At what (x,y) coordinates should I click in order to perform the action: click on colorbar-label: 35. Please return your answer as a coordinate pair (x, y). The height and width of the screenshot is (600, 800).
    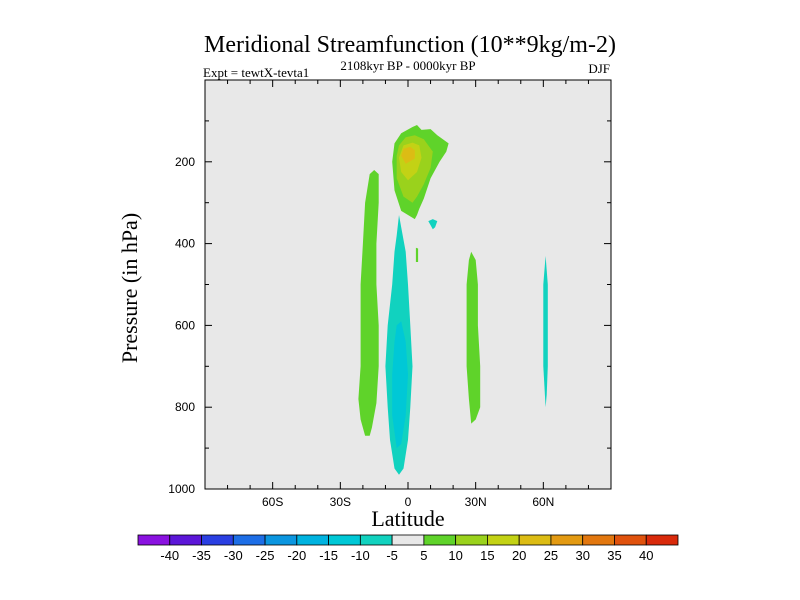
    Looking at the image, I should click on (614, 555).